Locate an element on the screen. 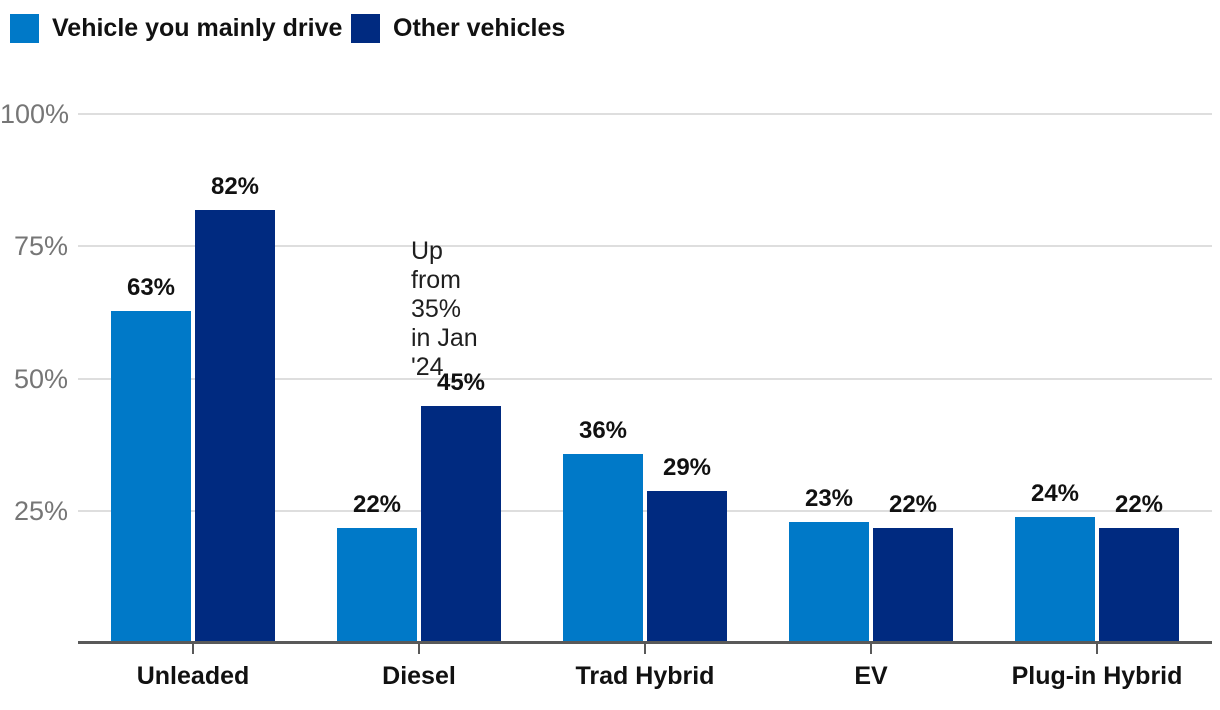 The image size is (1220, 710). y-axis-label-25: 25% is located at coordinates (40, 510).